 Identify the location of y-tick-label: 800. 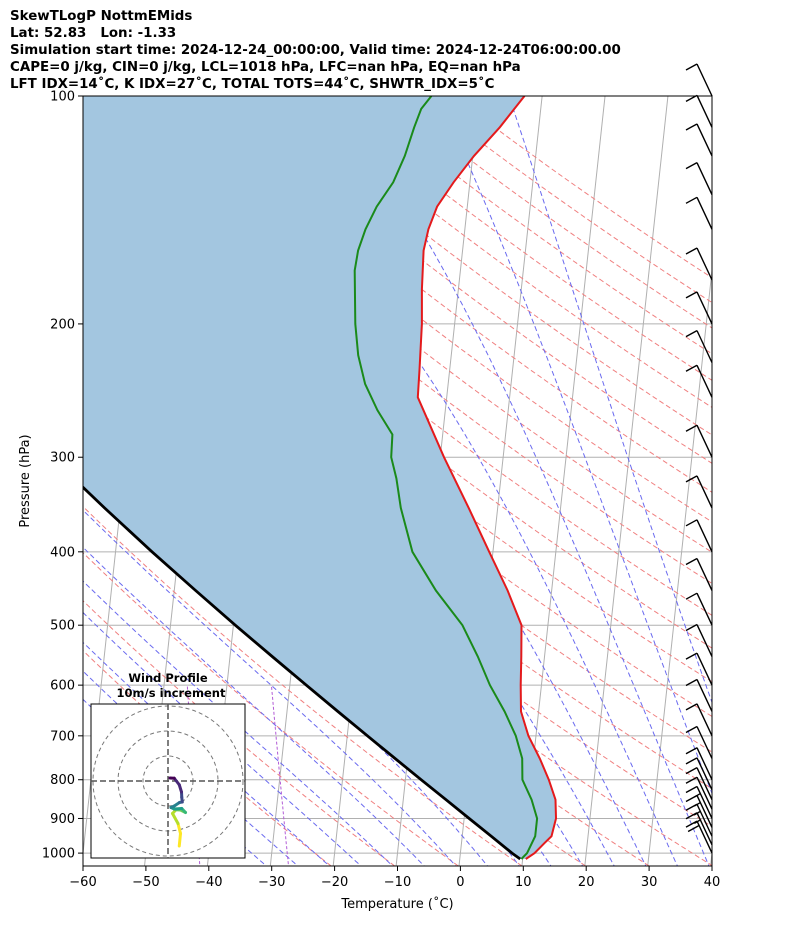
(62, 780).